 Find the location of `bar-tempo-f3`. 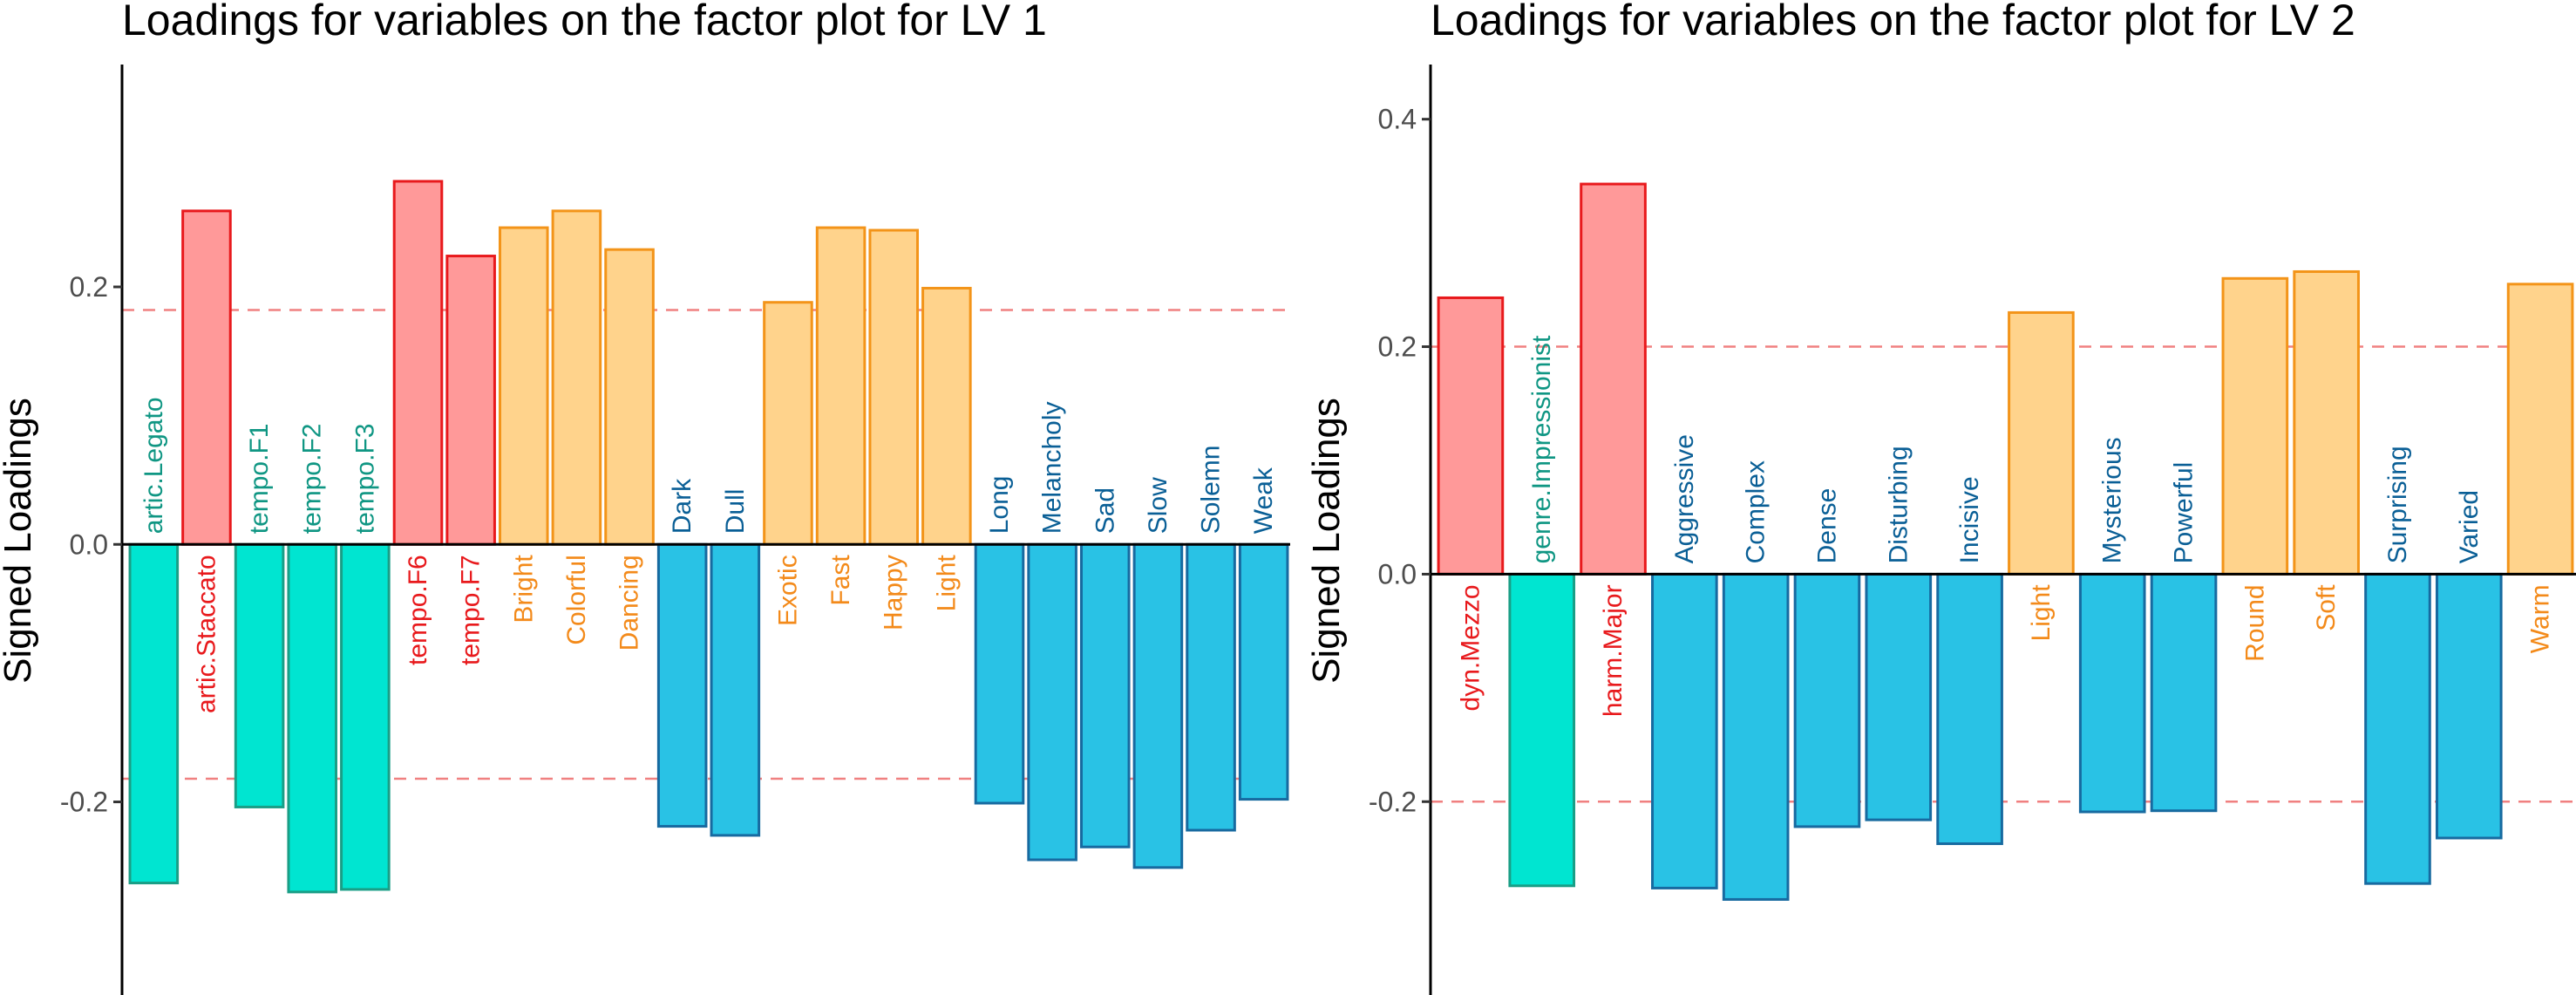

bar-tempo-f3 is located at coordinates (365, 717).